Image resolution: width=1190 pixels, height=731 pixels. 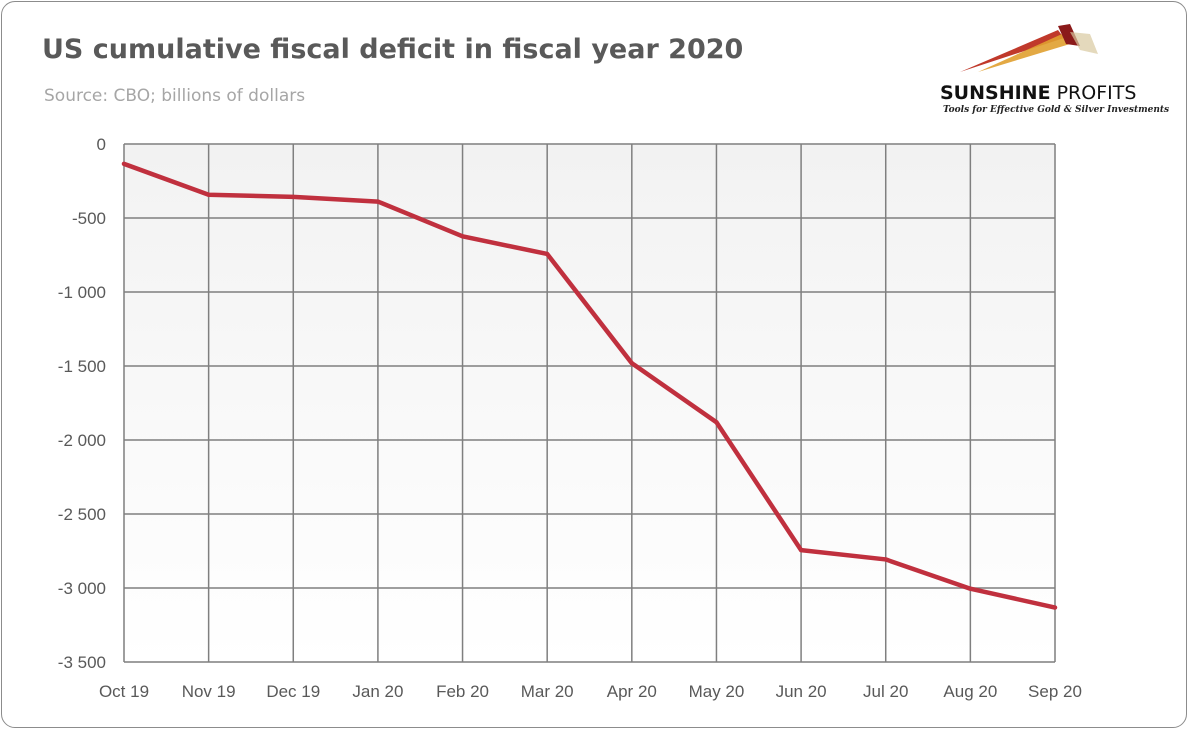 I want to click on y-tick-label: -2 000, so click(x=82, y=440).